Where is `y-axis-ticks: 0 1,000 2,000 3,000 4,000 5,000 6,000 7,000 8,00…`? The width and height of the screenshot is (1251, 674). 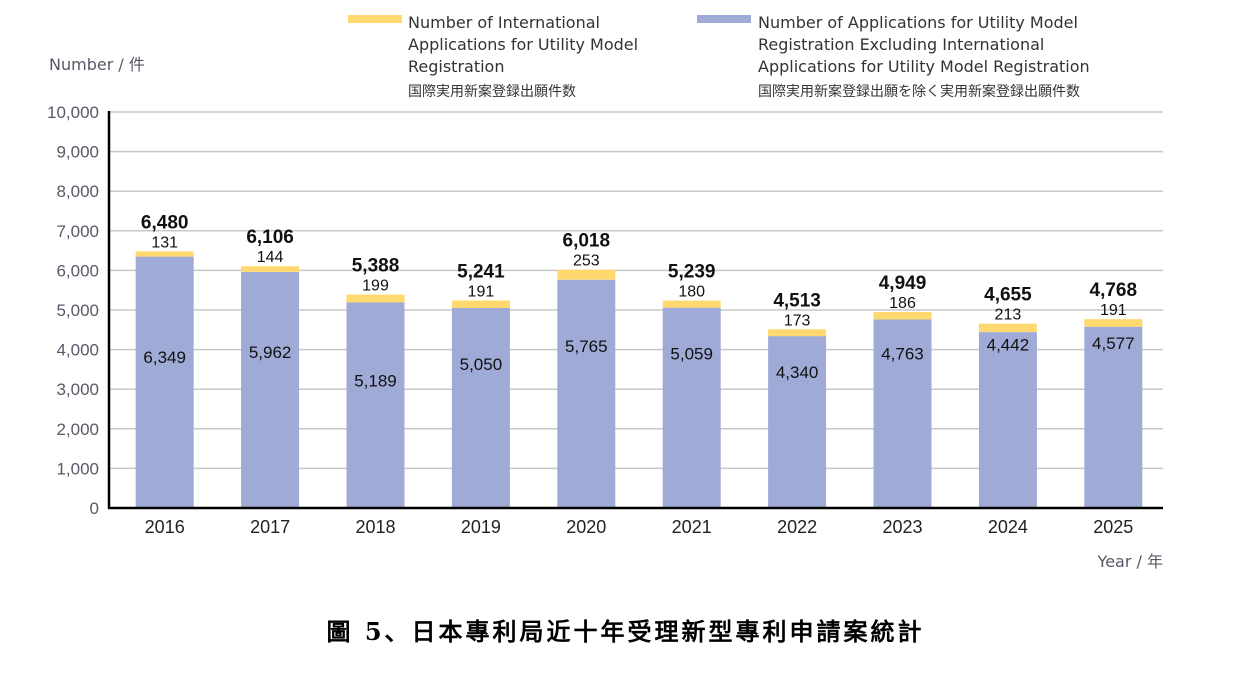 y-axis-ticks: 0 1,000 2,000 3,000 4,000 5,000 6,000 7,000 8,00… is located at coordinates (73, 310).